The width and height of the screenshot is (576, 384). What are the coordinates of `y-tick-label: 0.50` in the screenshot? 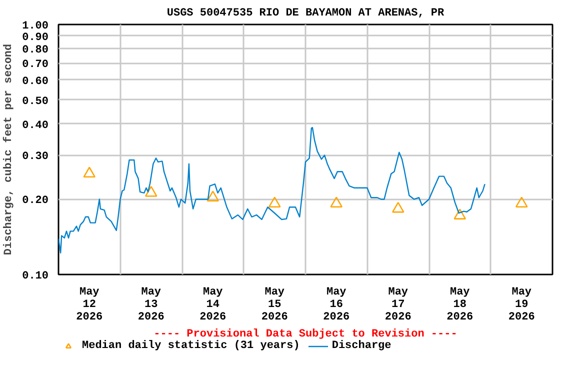 It's located at (35, 102).